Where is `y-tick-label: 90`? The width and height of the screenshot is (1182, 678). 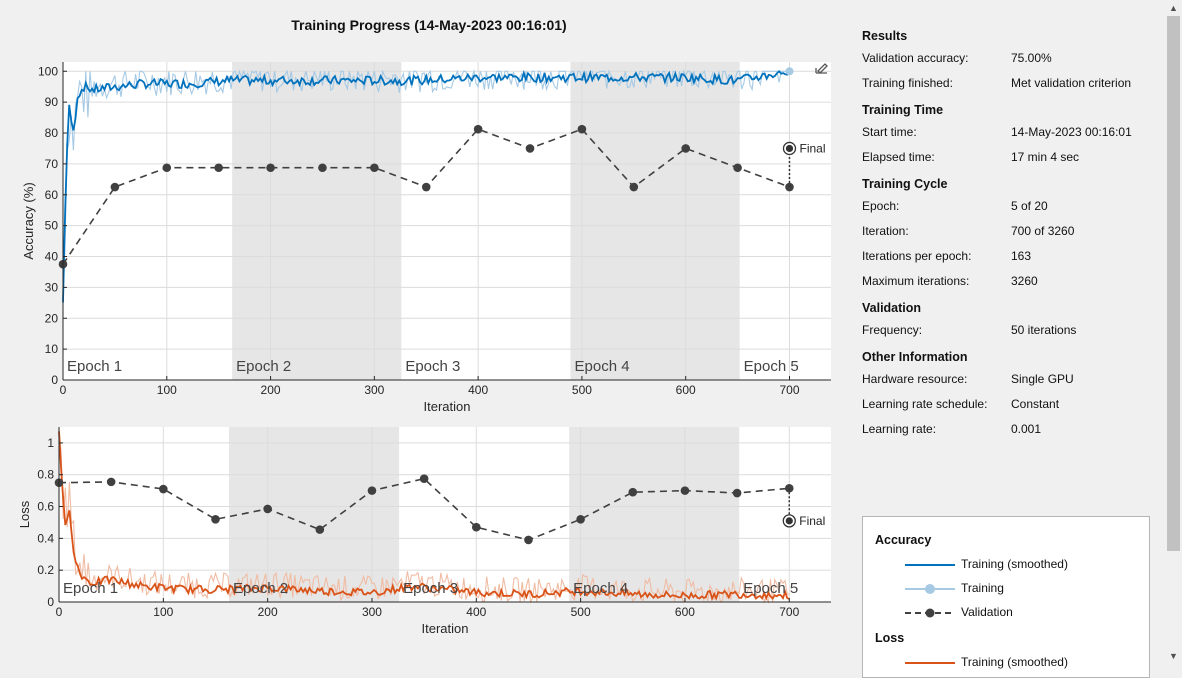 y-tick-label: 90 is located at coordinates (52, 102).